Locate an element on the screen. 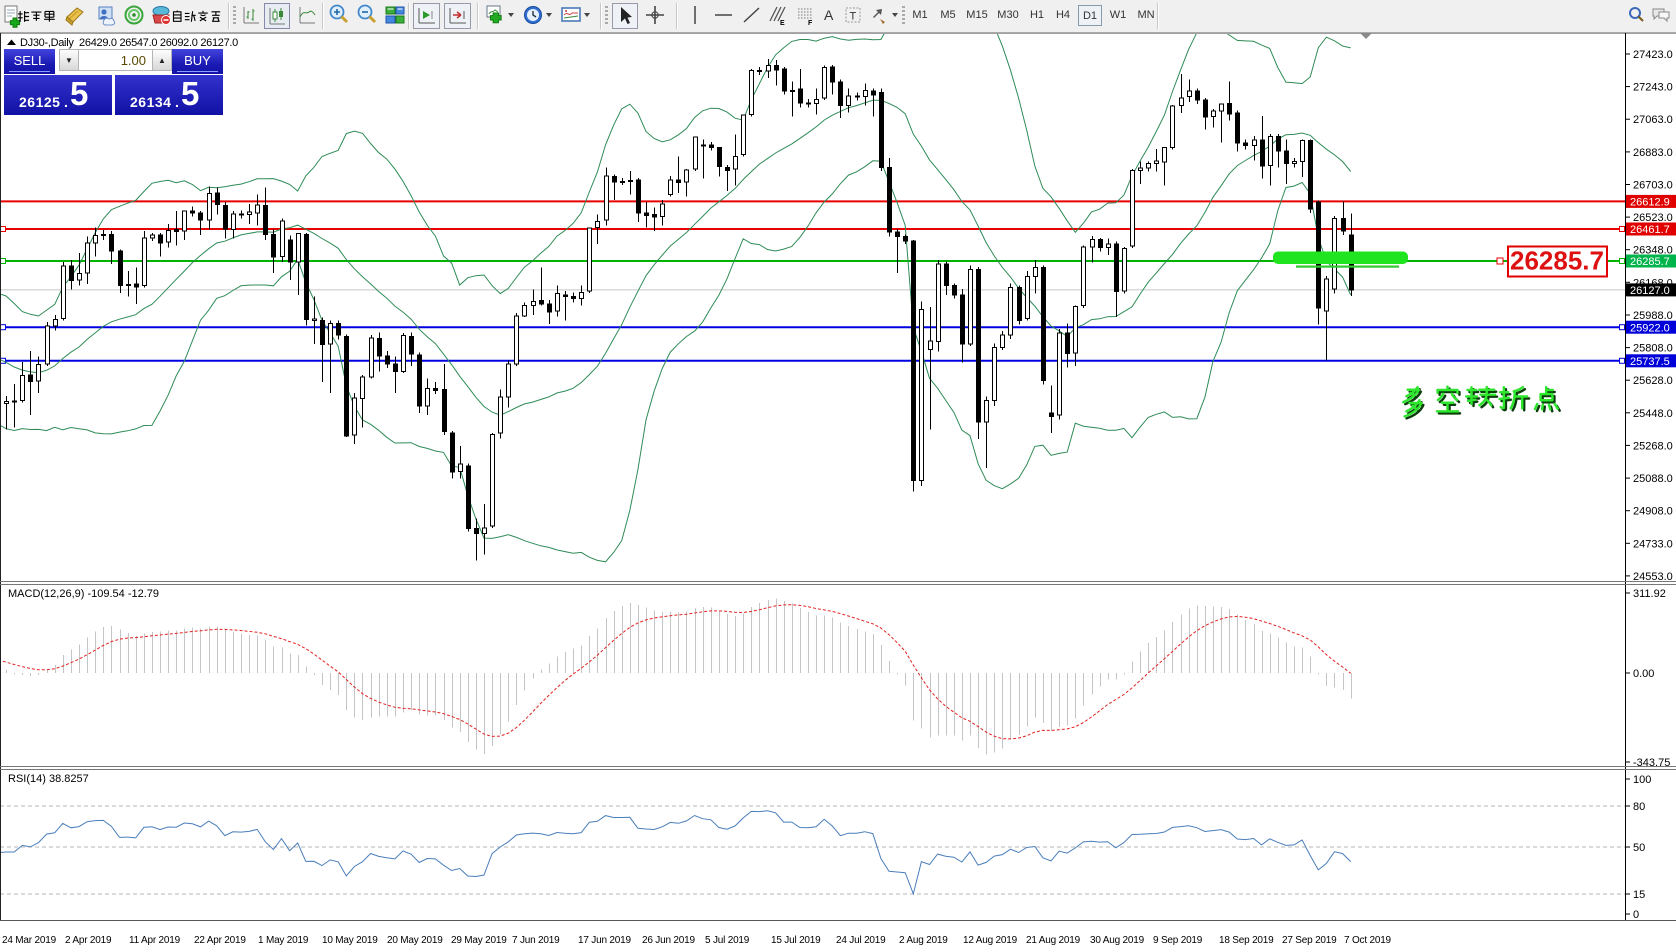  svg-text: 18 Sep 2019 is located at coordinates (1246, 940).